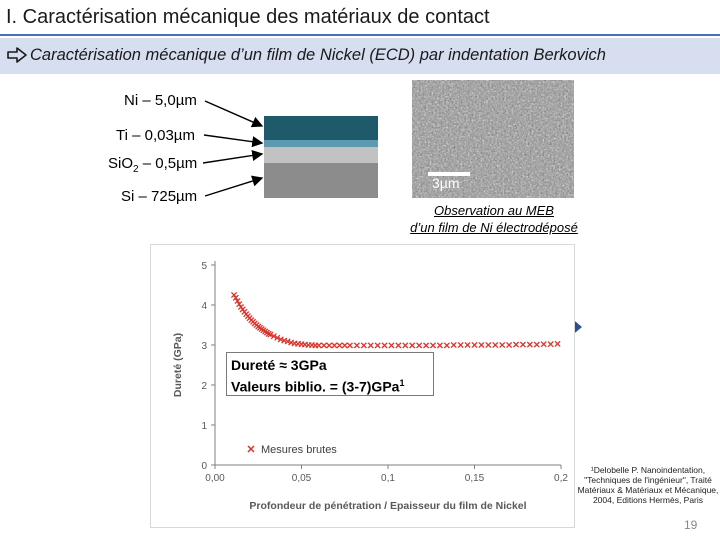  What do you see at coordinates (233, 156) in the screenshot?
I see `arrow-sio2` at bounding box center [233, 156].